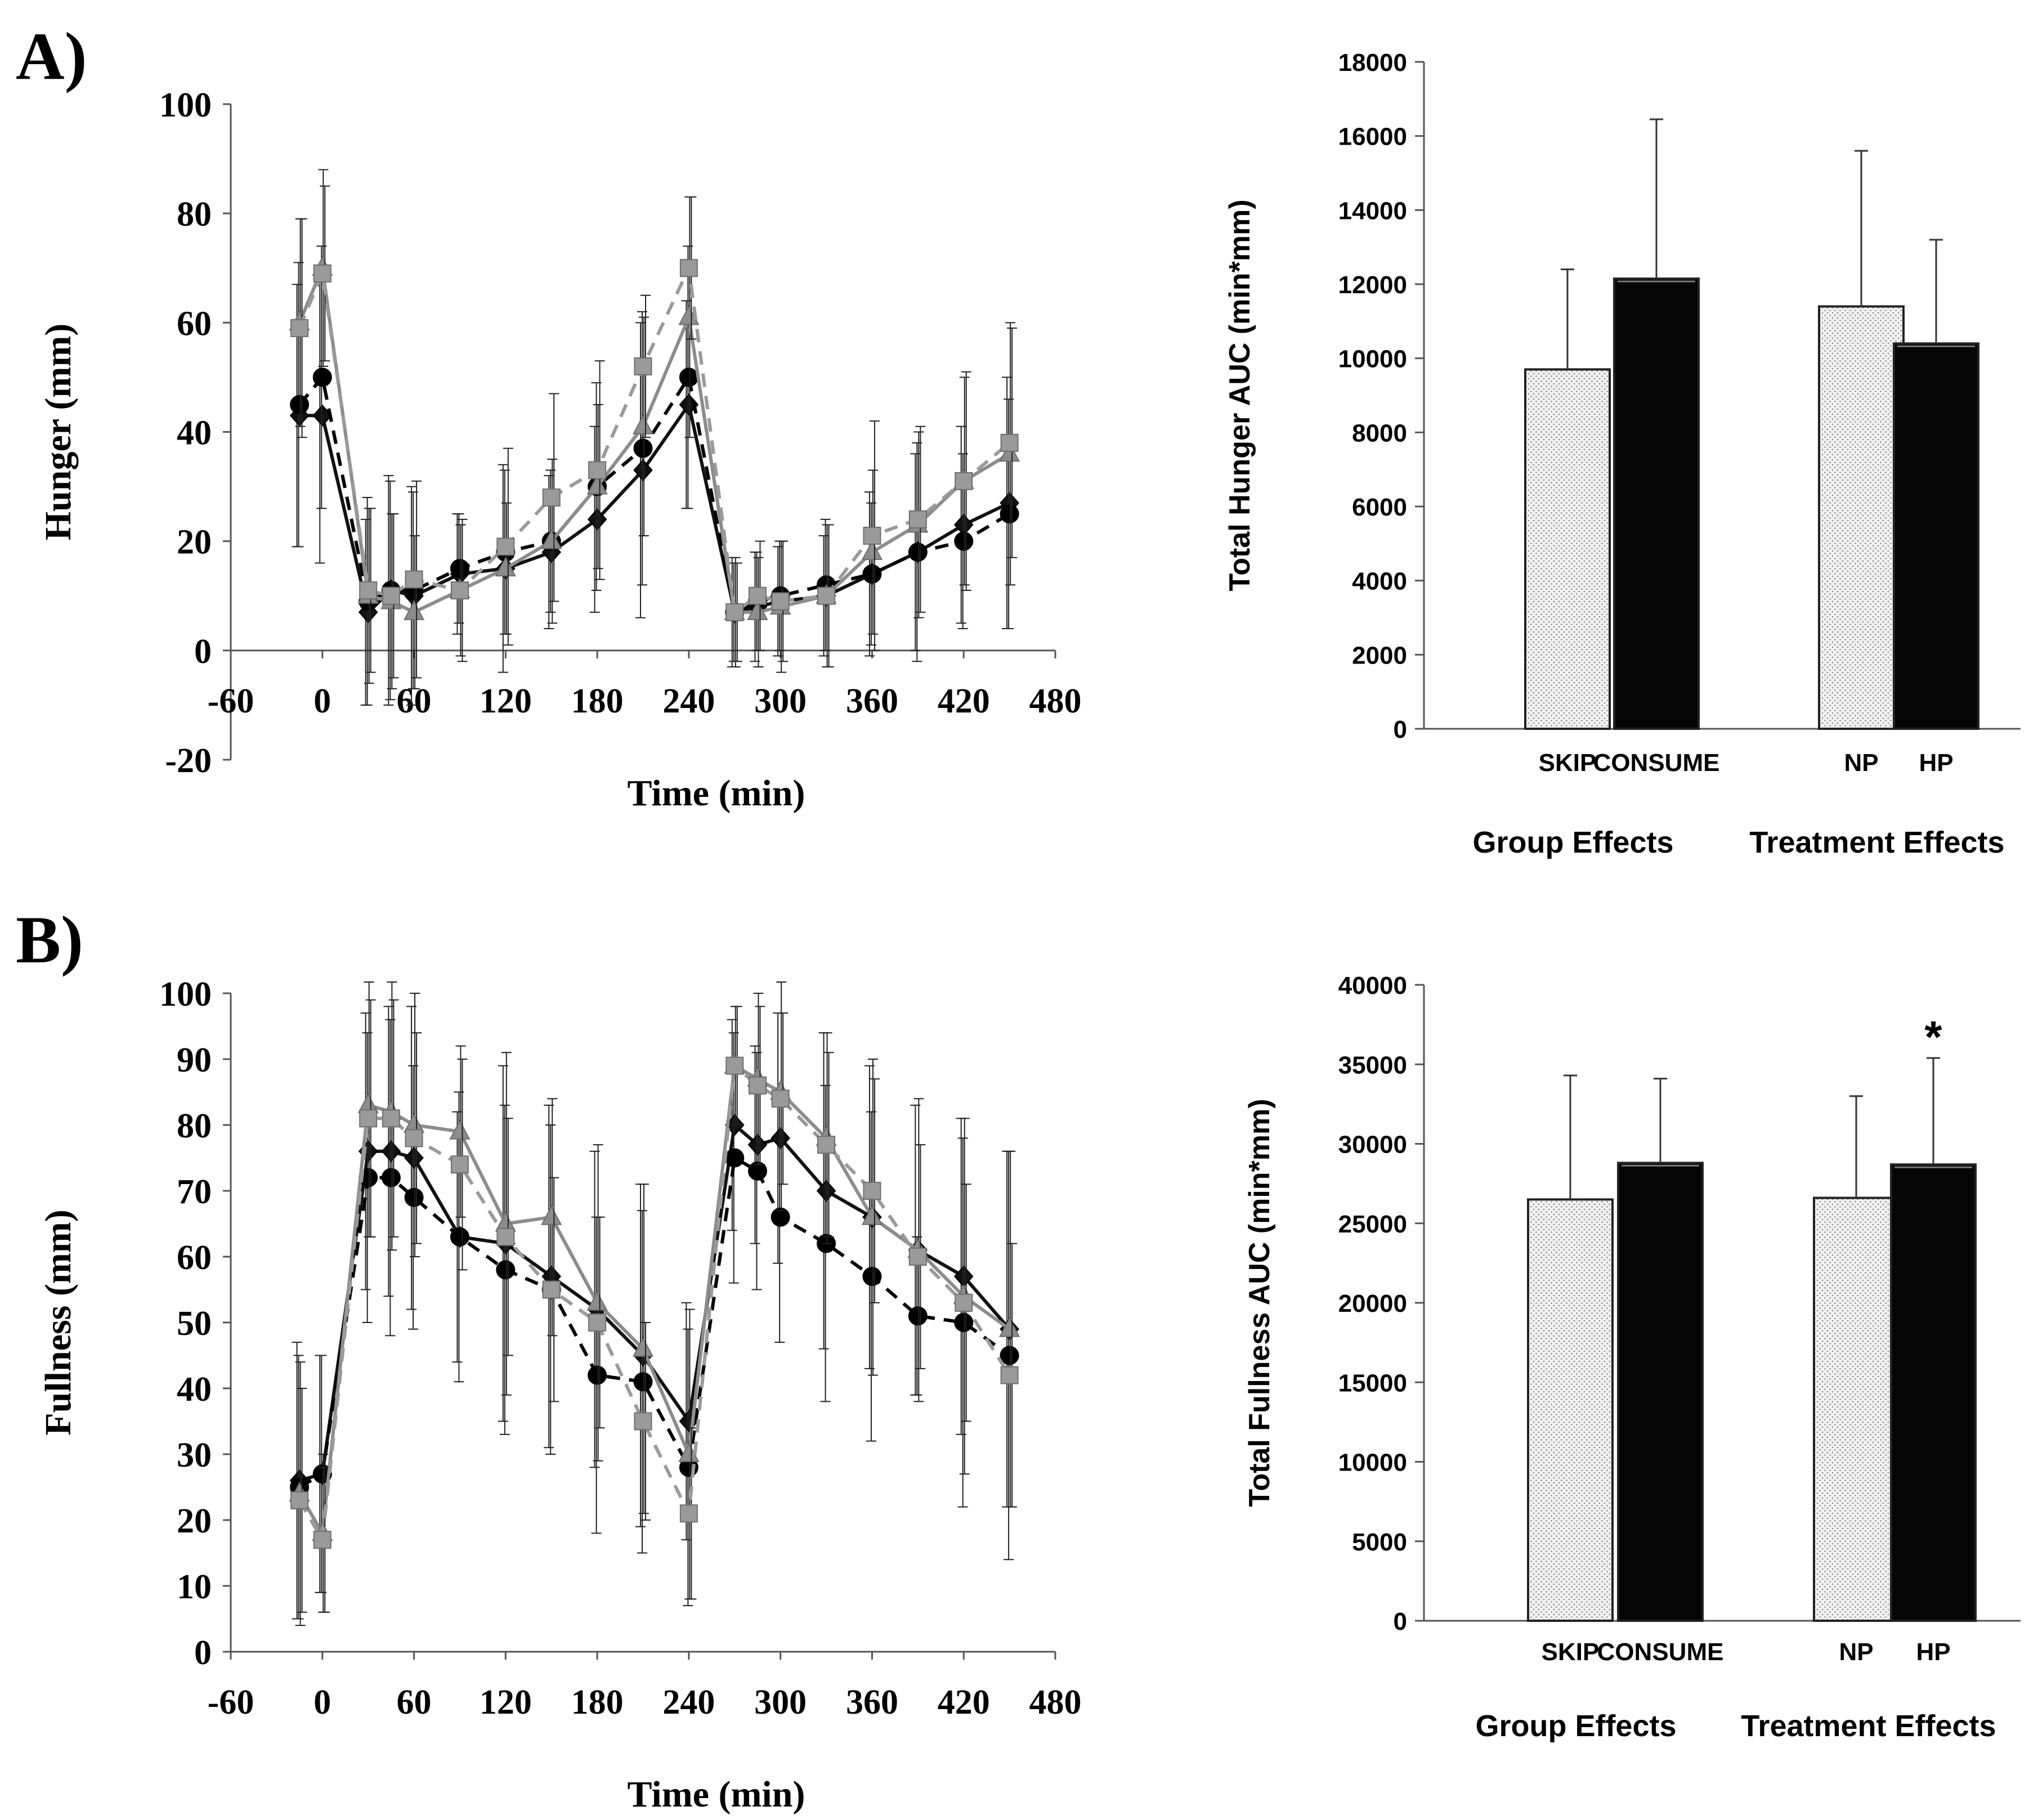 Image resolution: width=2038 pixels, height=1820 pixels. What do you see at coordinates (414, 1702) in the screenshot?
I see `x-tick-label: 60` at bounding box center [414, 1702].